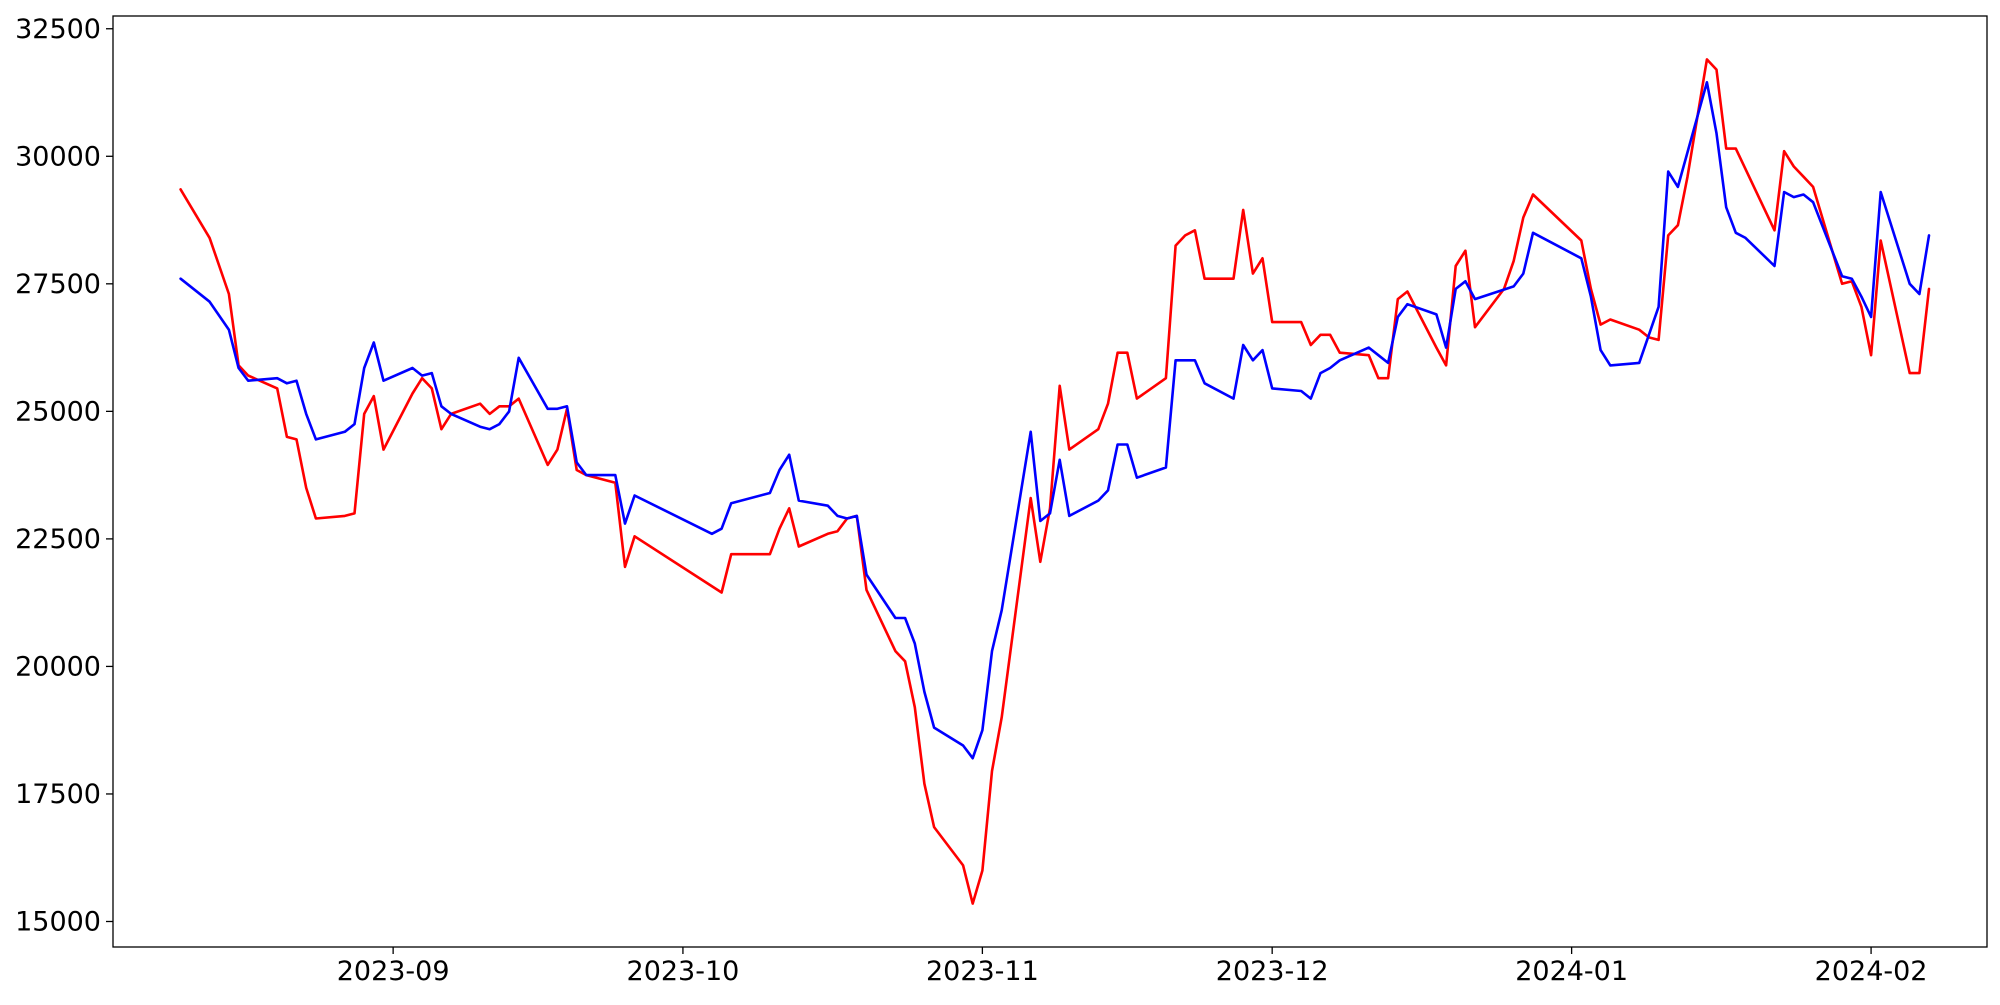 This screenshot has height=1005, width=2000. I want to click on y-tick-label: 20000, so click(58, 666).